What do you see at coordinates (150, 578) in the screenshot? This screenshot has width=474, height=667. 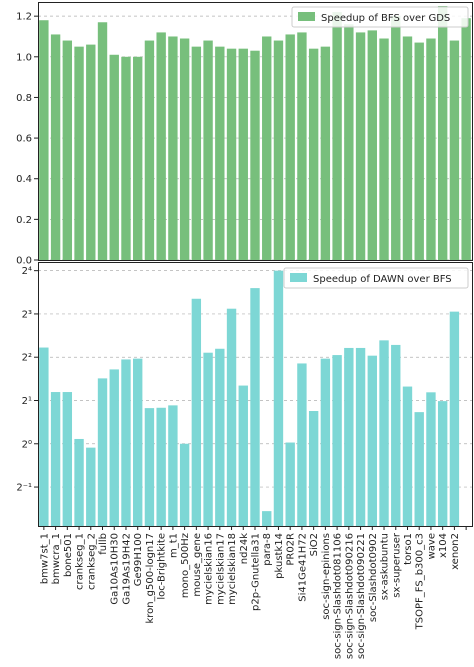 I see `x-category-label: kron_g500-logn17` at bounding box center [150, 578].